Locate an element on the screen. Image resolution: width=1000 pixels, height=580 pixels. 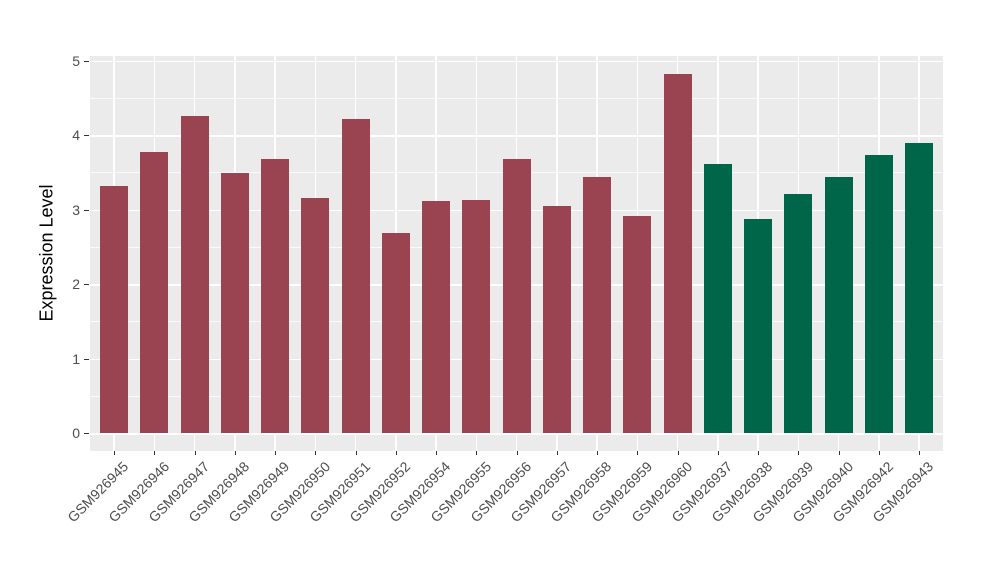
bar-GSM926960 is located at coordinates (677, 253).